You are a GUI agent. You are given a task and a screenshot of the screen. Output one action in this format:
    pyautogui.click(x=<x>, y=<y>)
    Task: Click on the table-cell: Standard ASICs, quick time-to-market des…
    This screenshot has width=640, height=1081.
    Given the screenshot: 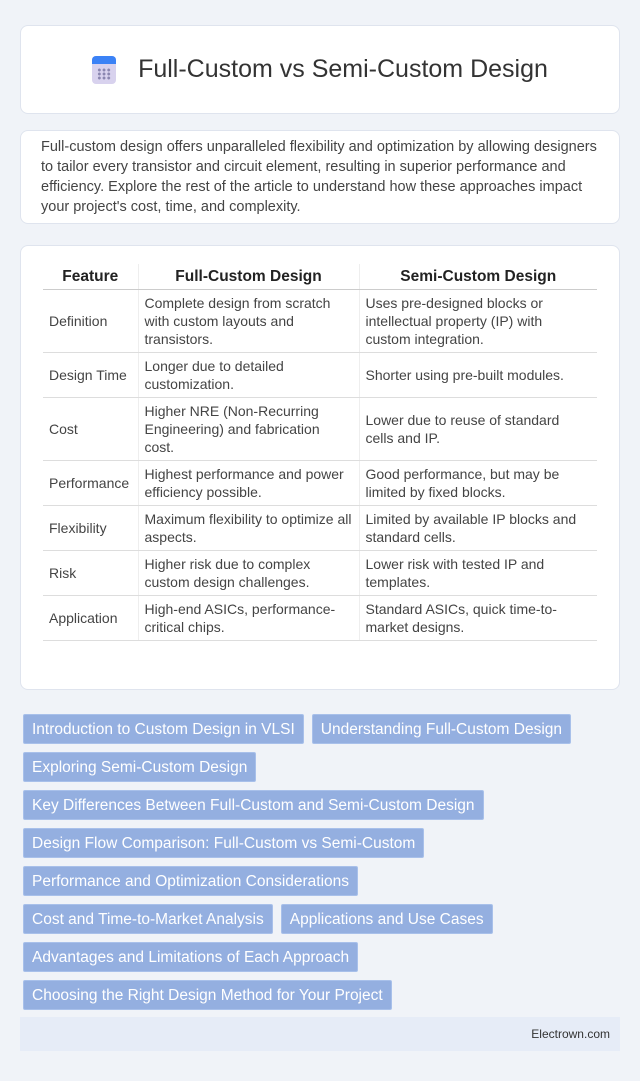 What is the action you would take?
    pyautogui.click(x=477, y=618)
    